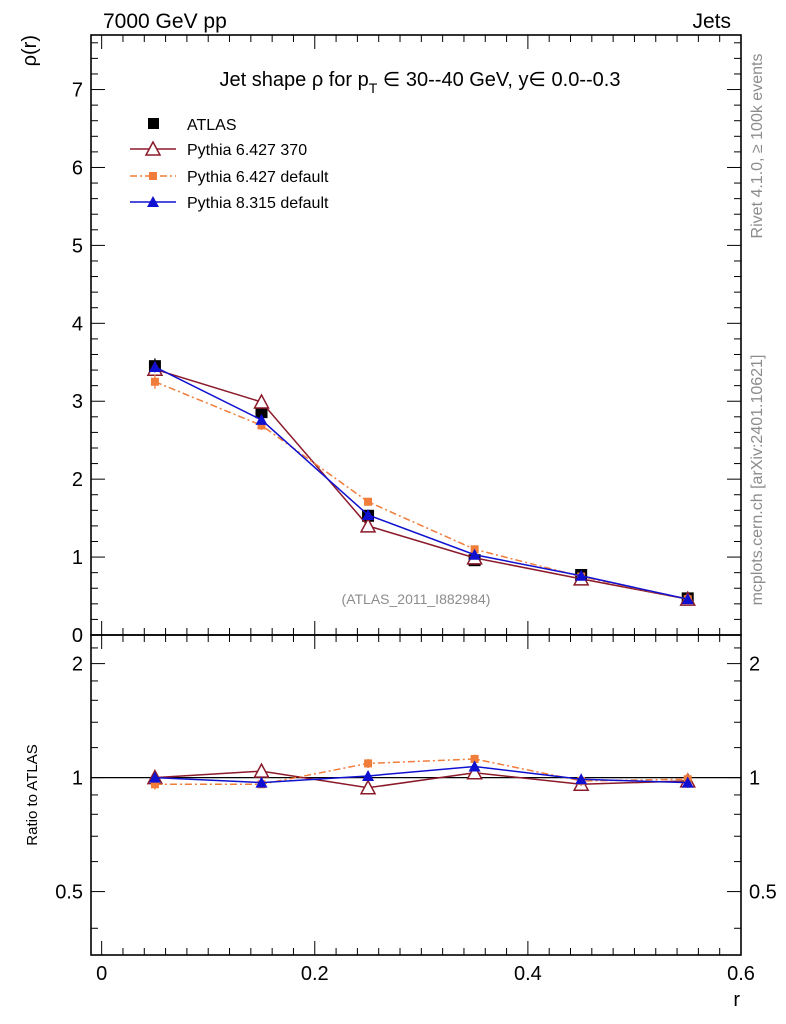 The height and width of the screenshot is (1024, 786). What do you see at coordinates (77, 636) in the screenshot?
I see `main-y-tick-label: 0` at bounding box center [77, 636].